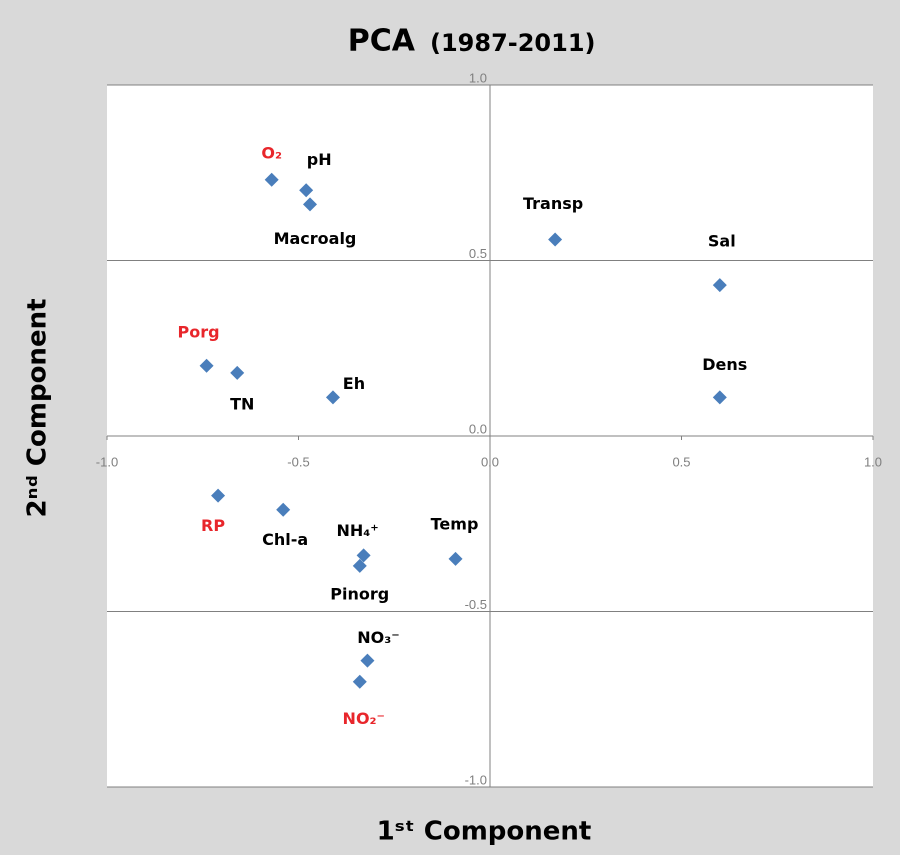 The height and width of the screenshot is (855, 900). Describe the element at coordinates (722, 241) in the screenshot. I see `point-label: Sal` at that location.